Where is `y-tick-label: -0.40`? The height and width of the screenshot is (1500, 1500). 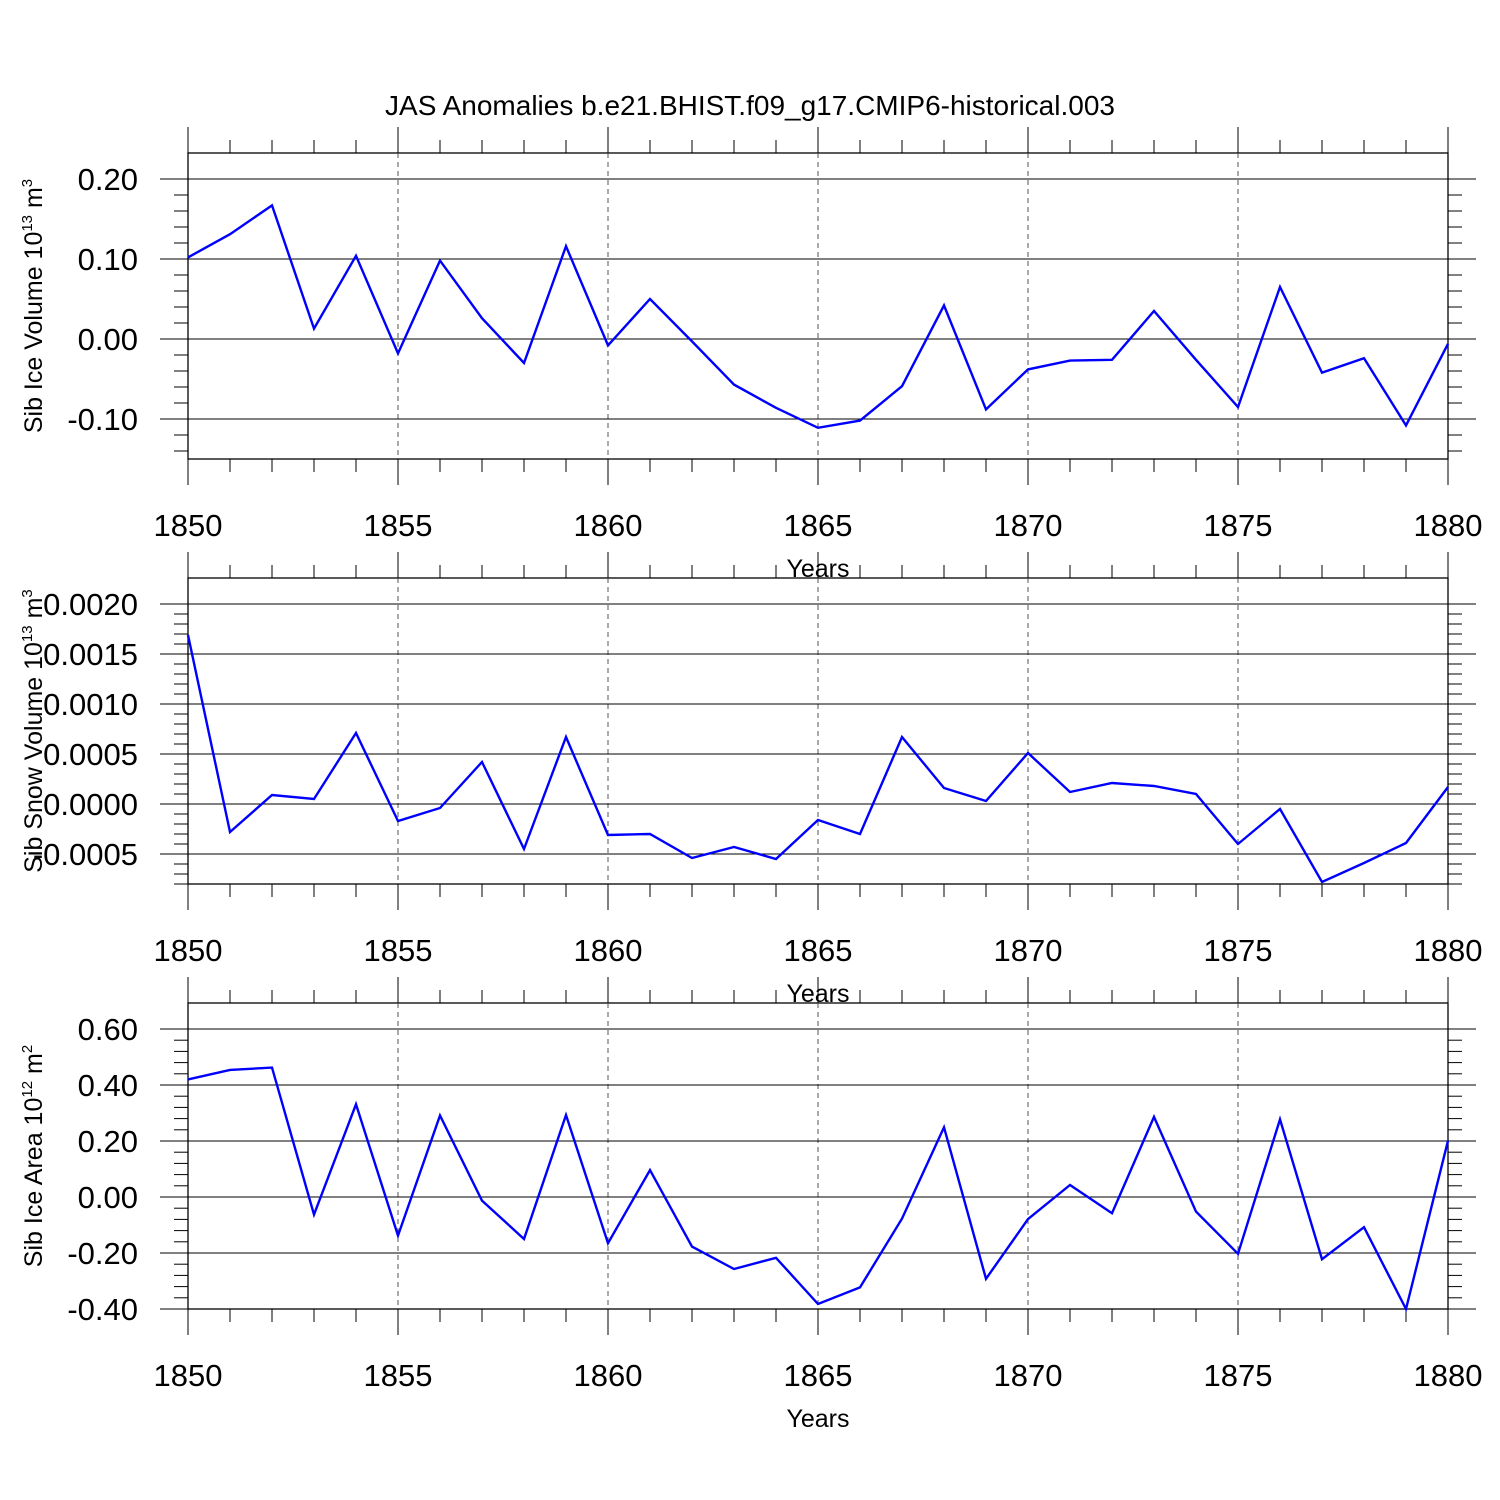 y-tick-label: -0.40 is located at coordinates (102, 1309).